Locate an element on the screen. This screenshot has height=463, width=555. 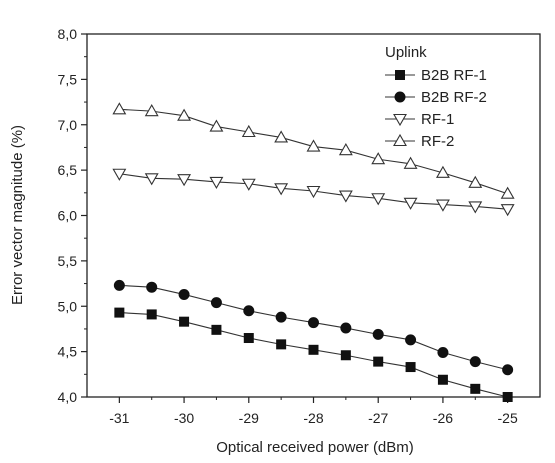
legend-item: B2B RF-2 is located at coordinates (436, 97).